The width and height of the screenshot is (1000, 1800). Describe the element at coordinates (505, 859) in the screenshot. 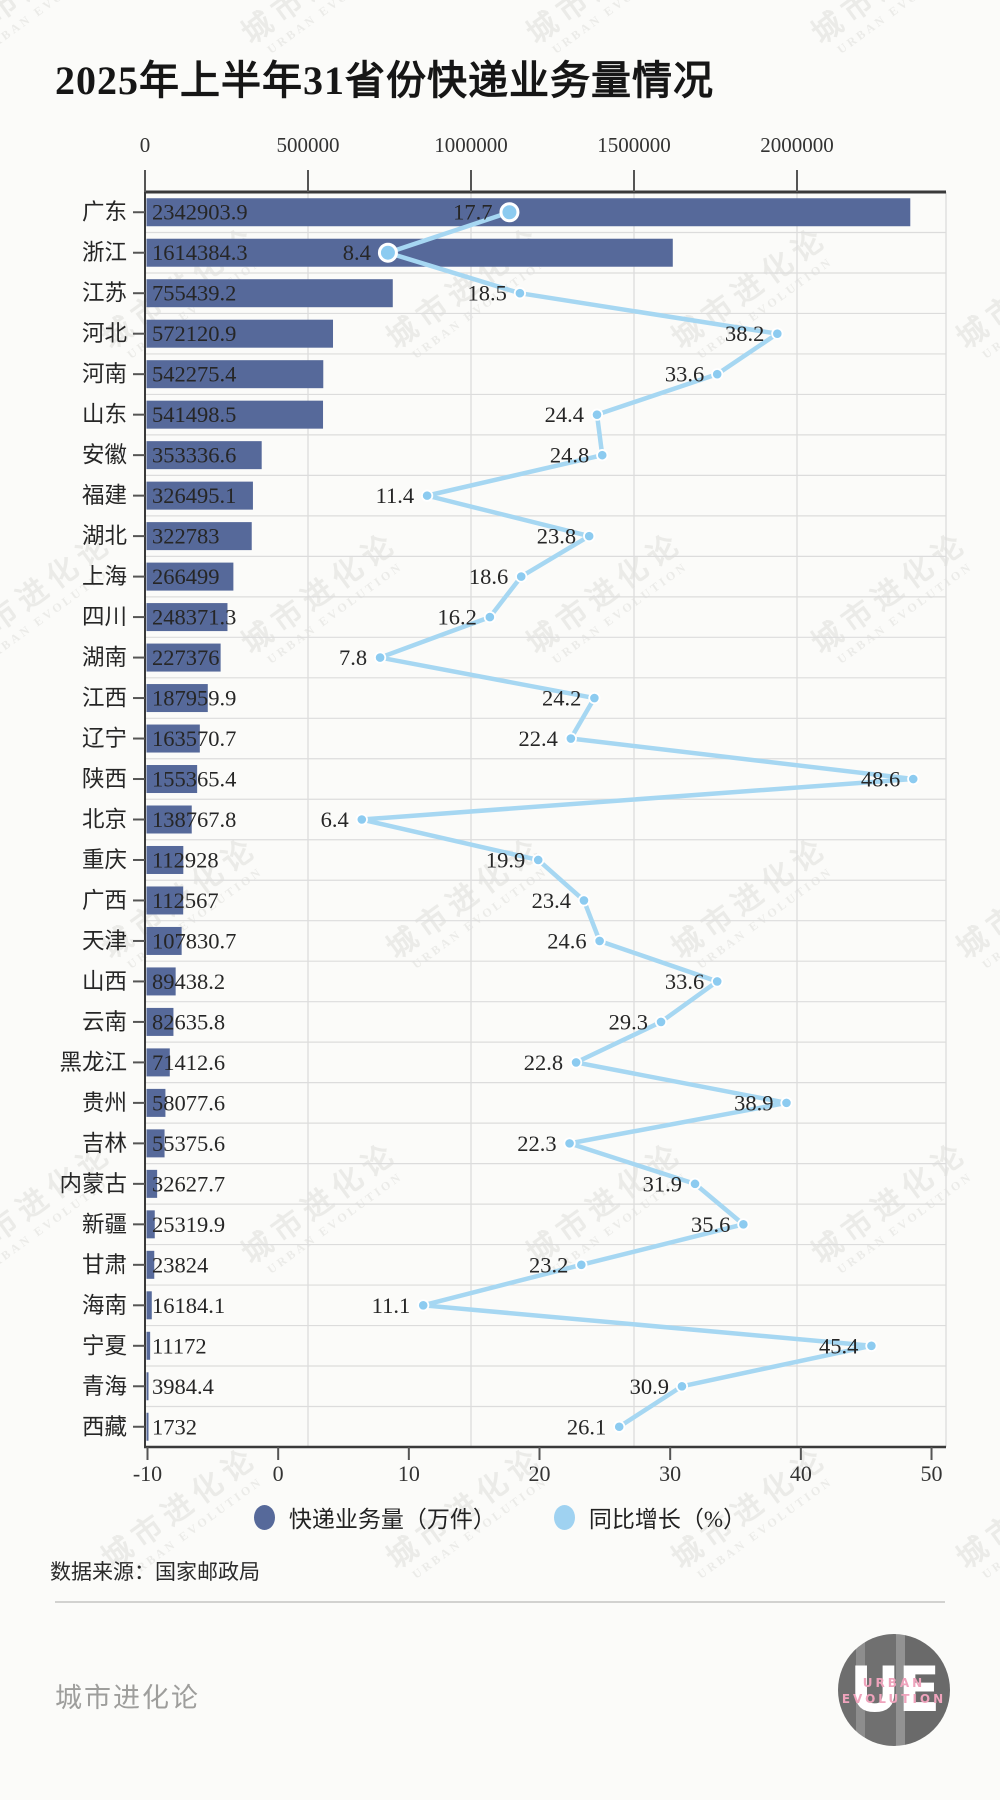

I see `growth-value-label: 19.9` at that location.